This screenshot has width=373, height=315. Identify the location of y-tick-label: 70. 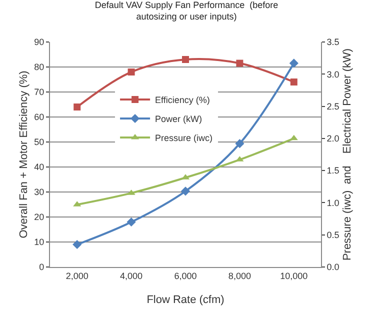
(39, 92).